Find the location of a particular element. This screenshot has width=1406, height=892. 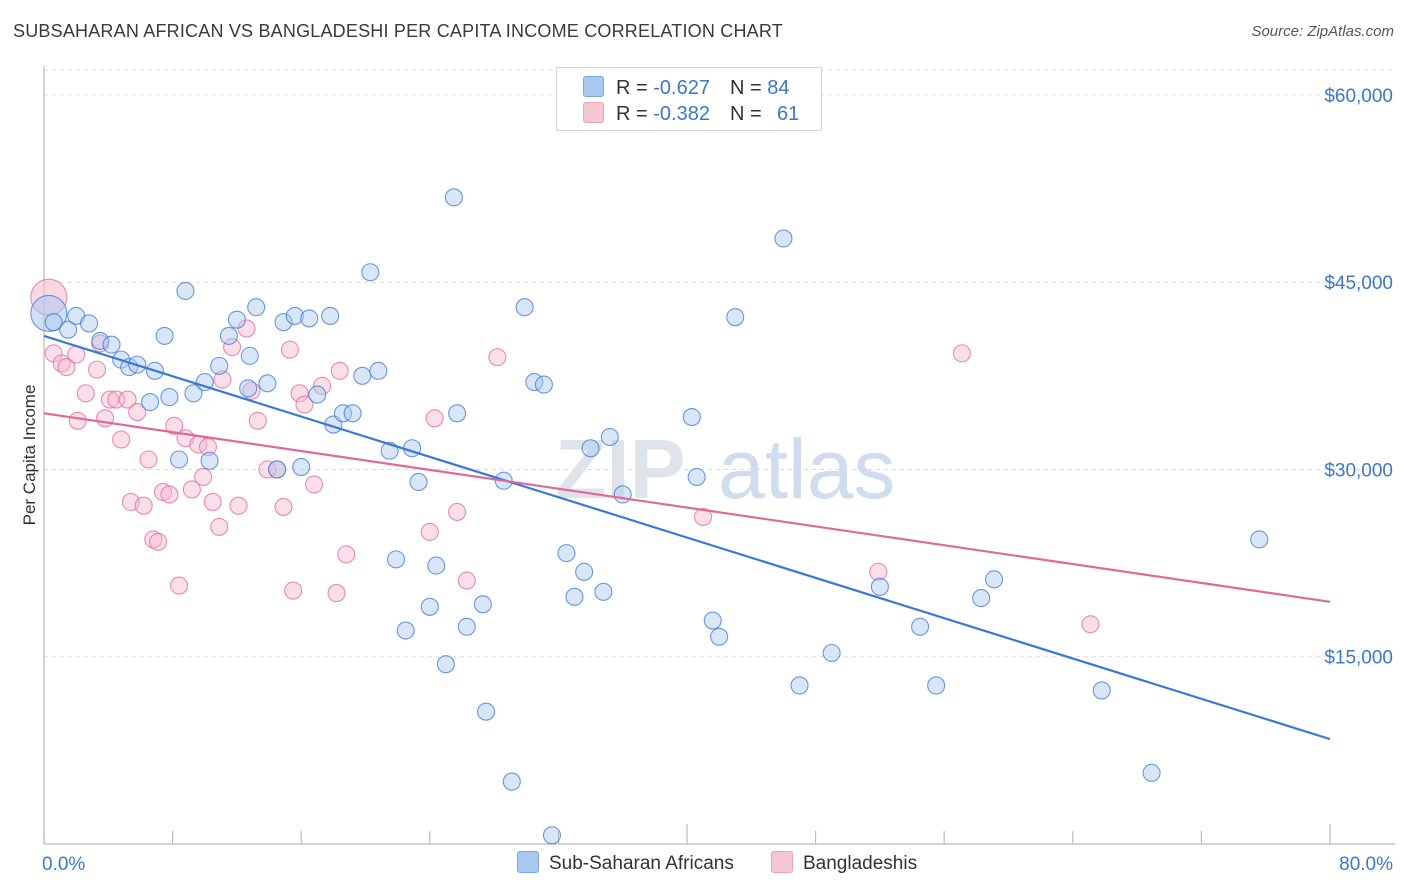

y-tick-label: $45,000 is located at coordinates (1358, 283).